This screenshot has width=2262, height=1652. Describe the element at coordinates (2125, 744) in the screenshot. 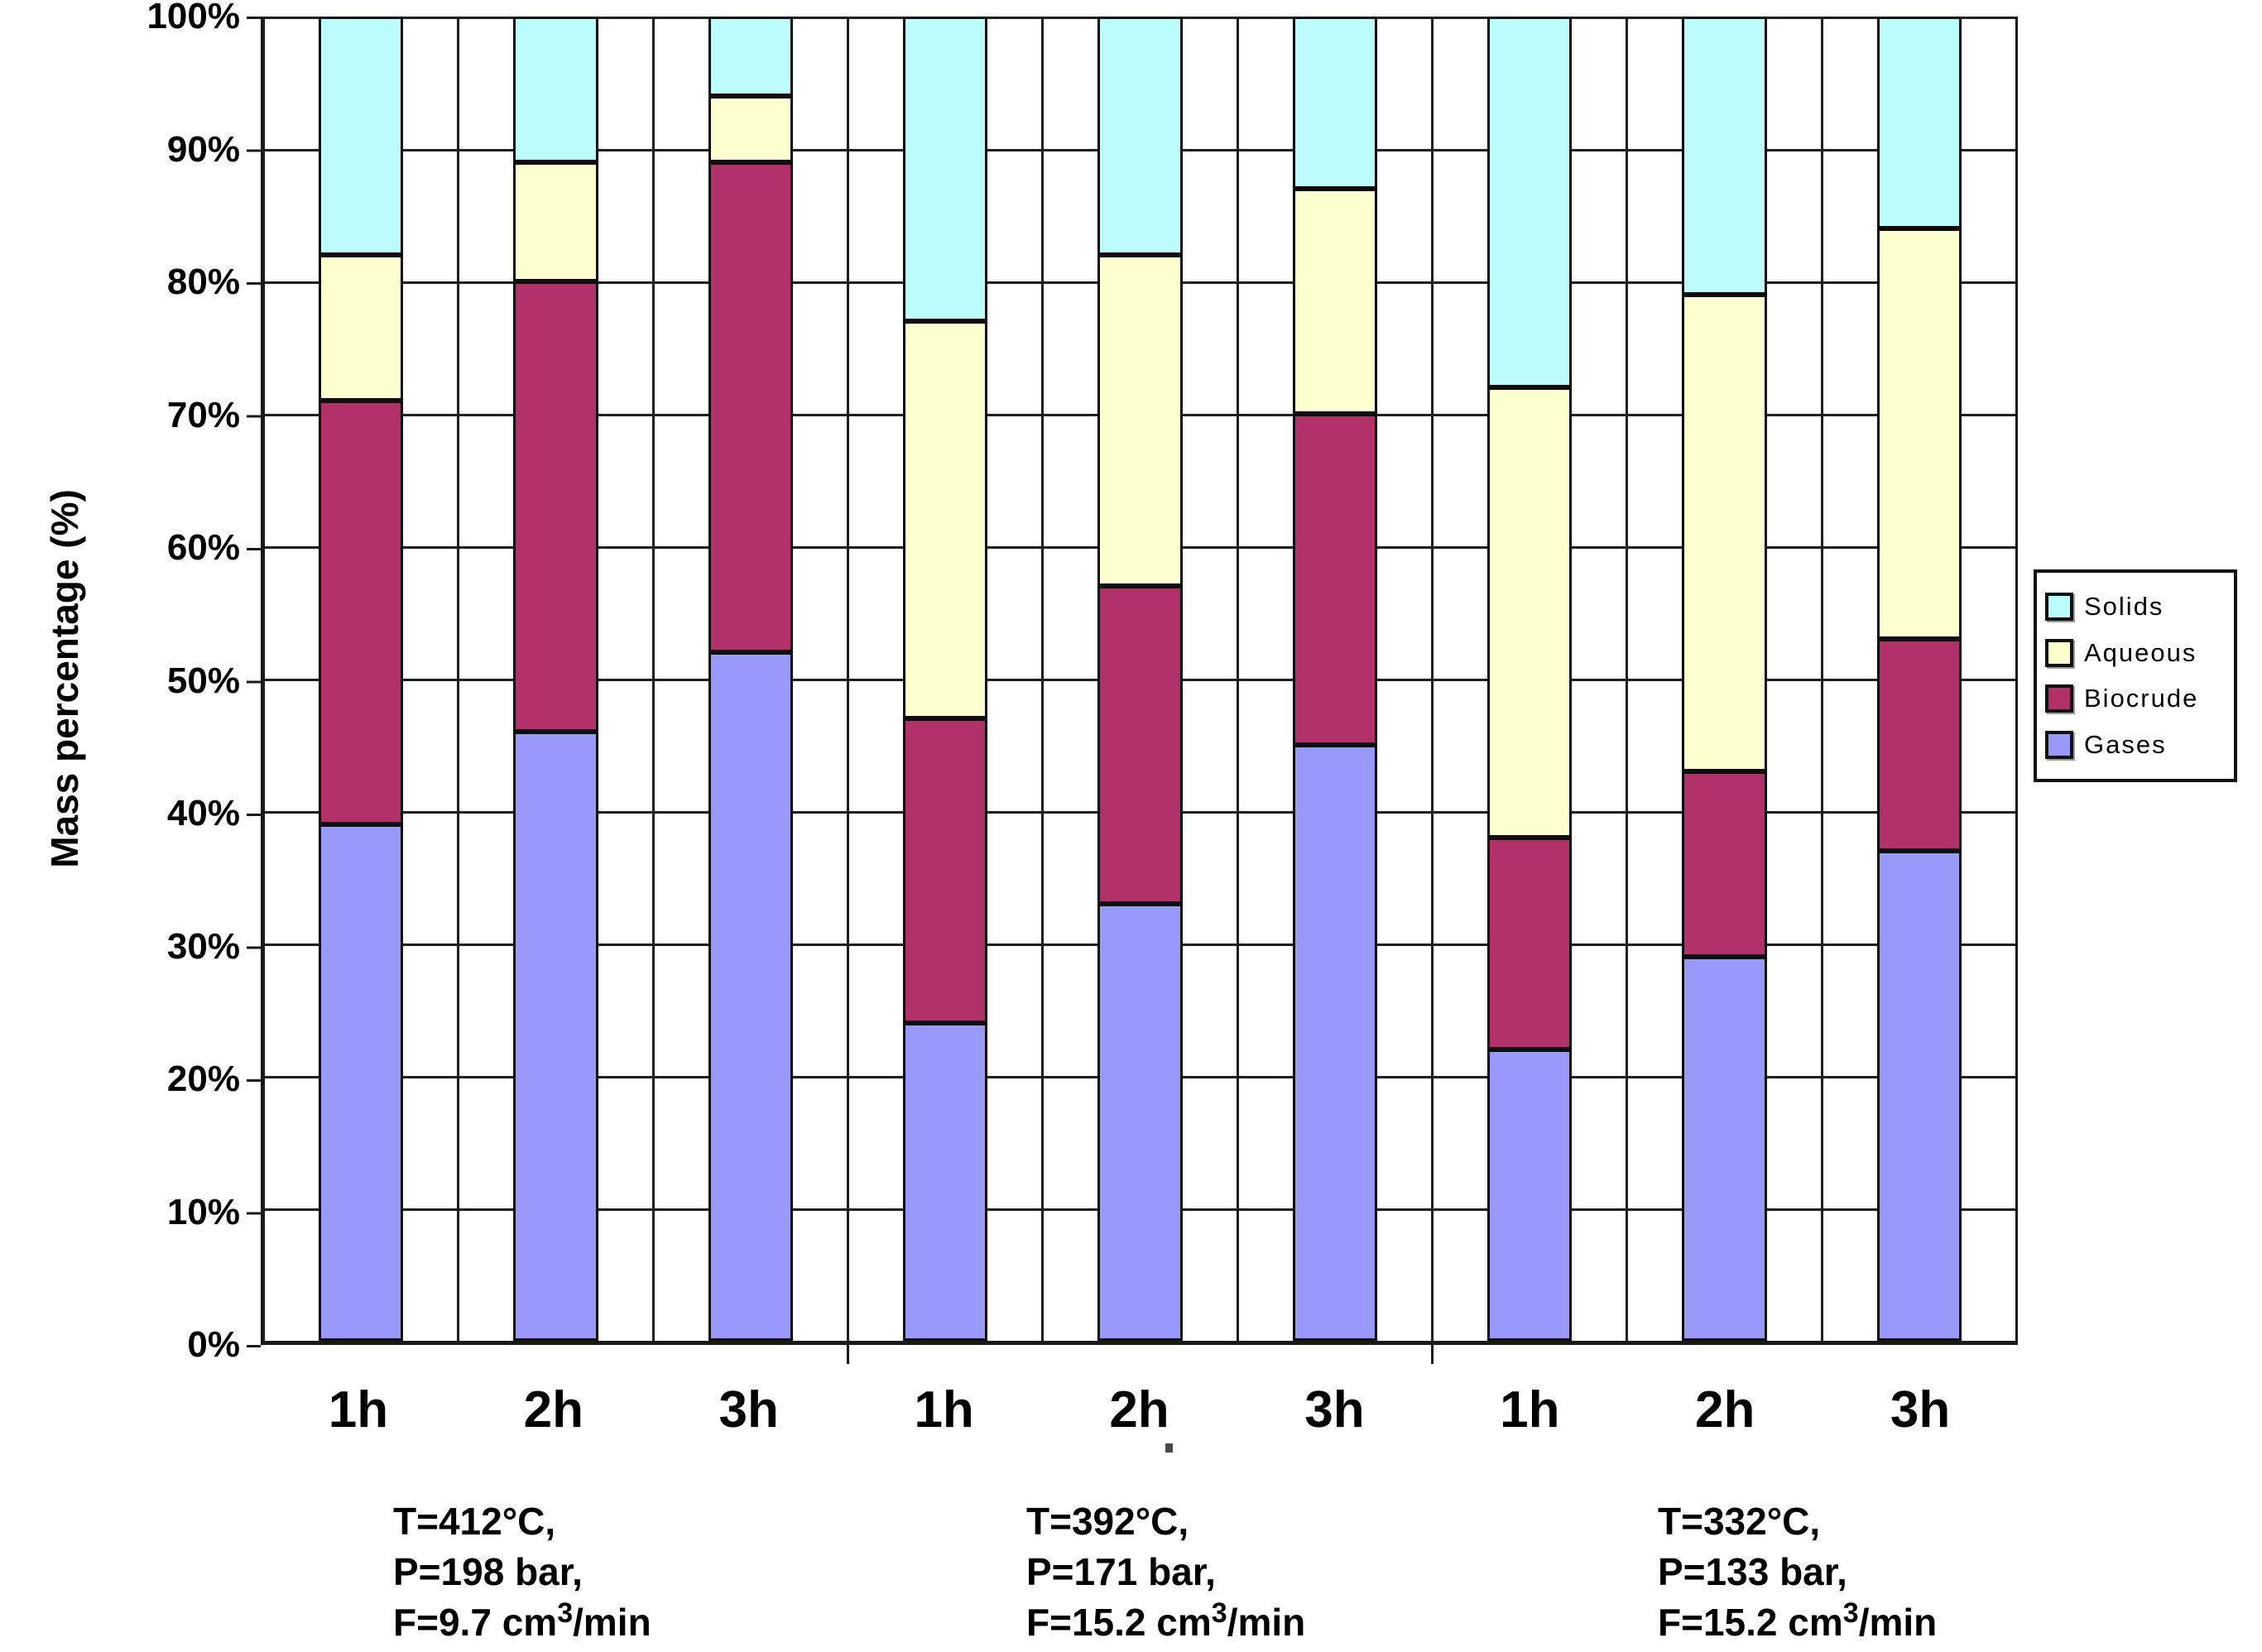

I see `legend-label: Gases` at that location.